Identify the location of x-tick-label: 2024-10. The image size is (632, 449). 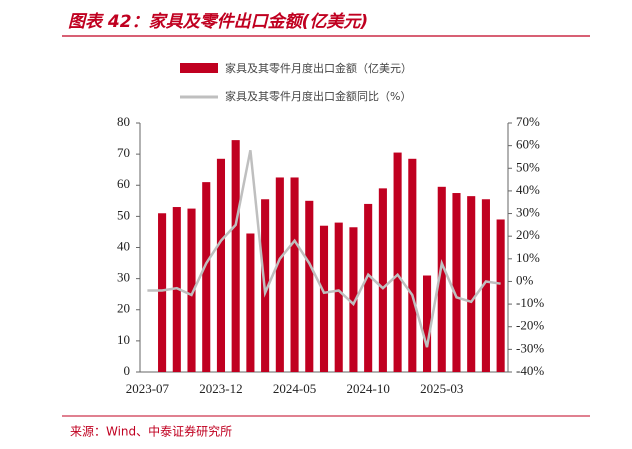
(367, 388).